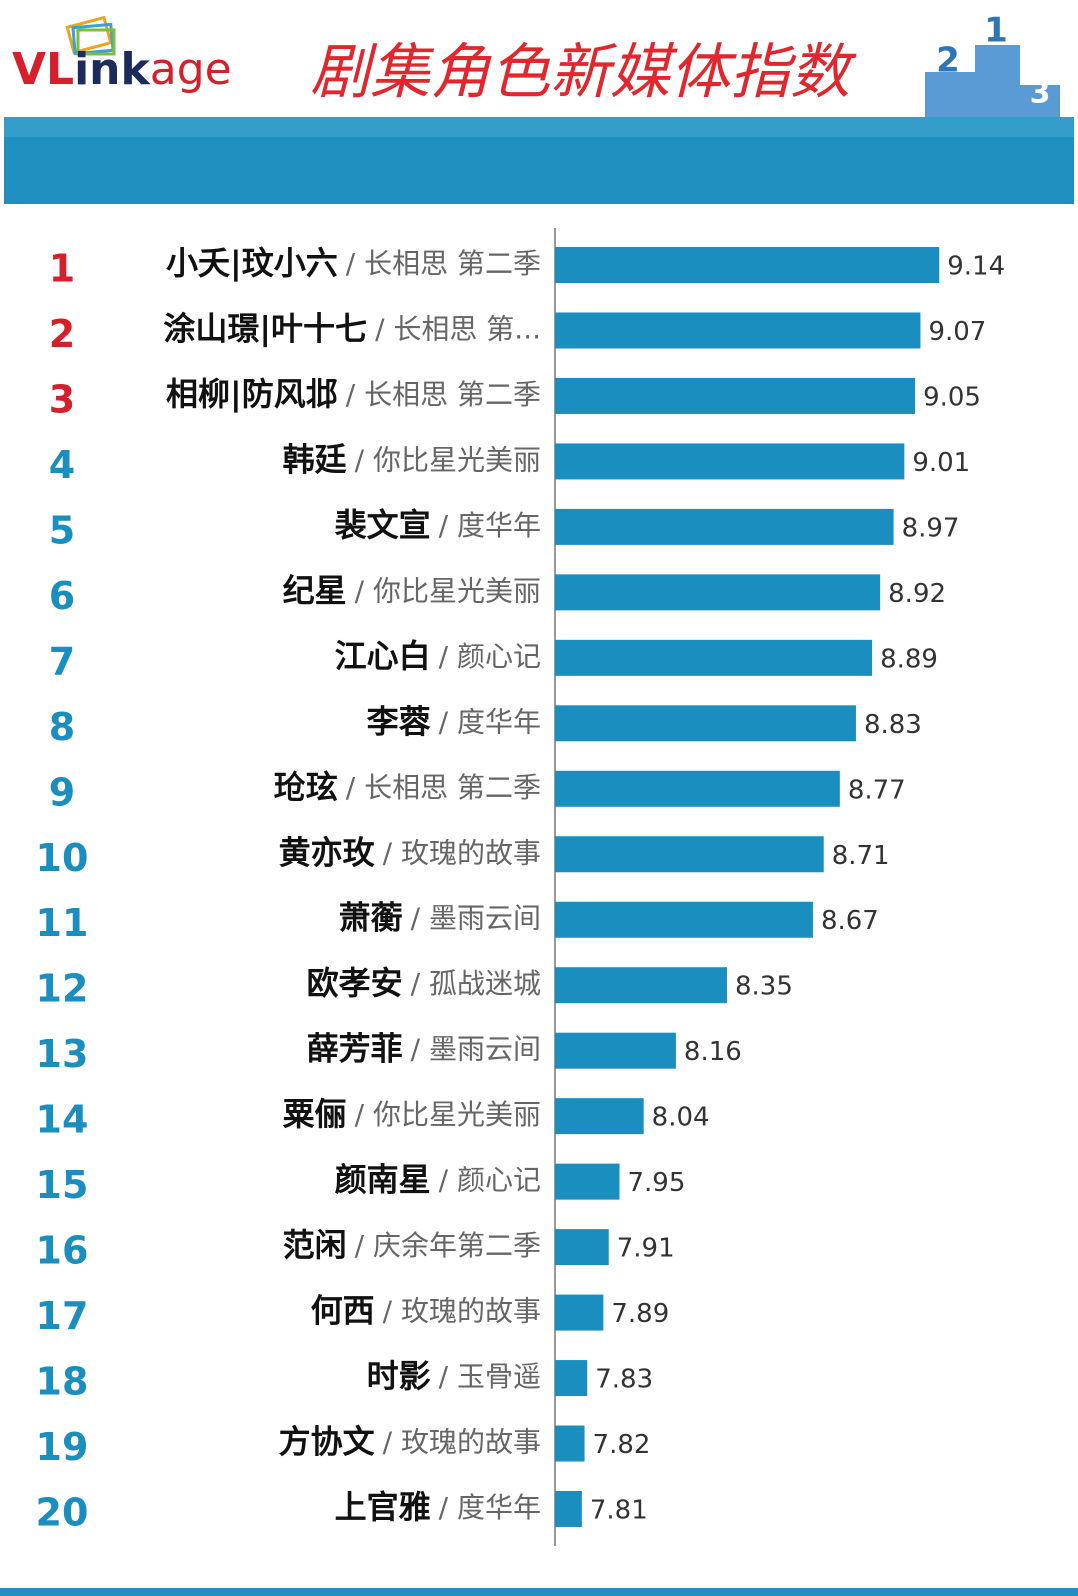 The image size is (1078, 1596). I want to click on row-label: 韩廷 / 你比星光美丽, so click(412, 459).